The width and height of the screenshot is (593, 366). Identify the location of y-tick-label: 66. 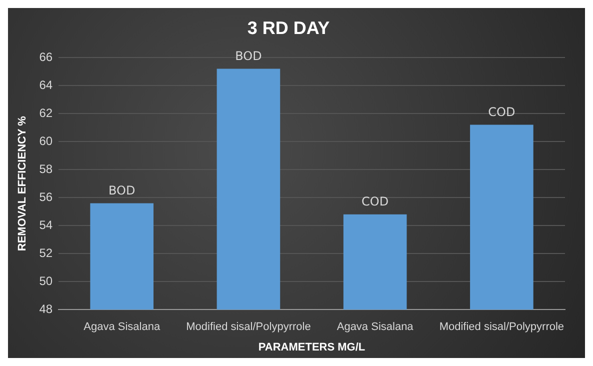
(46, 57).